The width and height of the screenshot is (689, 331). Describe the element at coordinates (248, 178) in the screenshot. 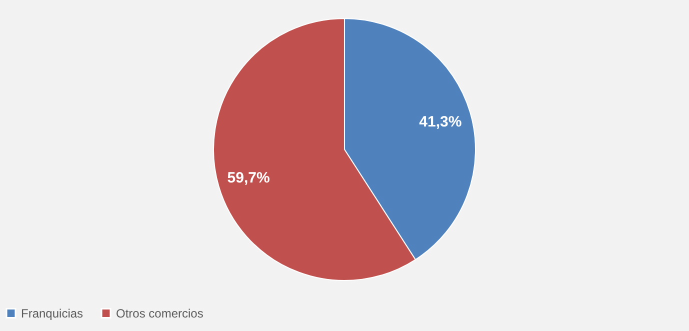

I see `data-label: 59,7%` at that location.